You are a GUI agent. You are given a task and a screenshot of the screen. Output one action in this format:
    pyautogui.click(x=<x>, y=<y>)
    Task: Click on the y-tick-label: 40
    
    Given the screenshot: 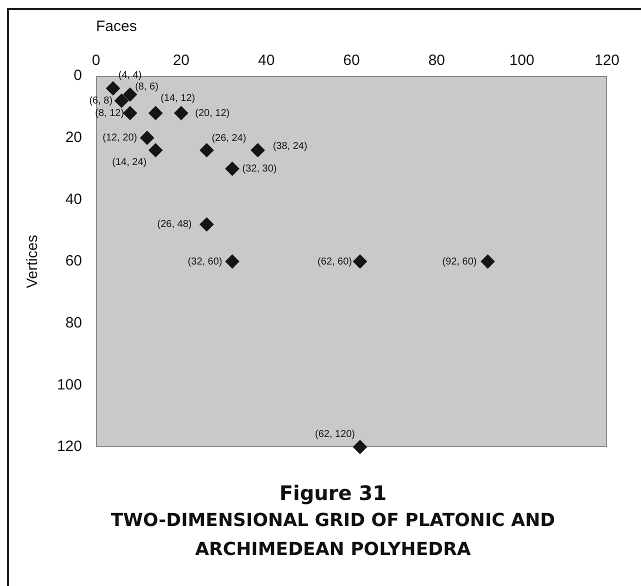 What is the action you would take?
    pyautogui.click(x=73, y=199)
    